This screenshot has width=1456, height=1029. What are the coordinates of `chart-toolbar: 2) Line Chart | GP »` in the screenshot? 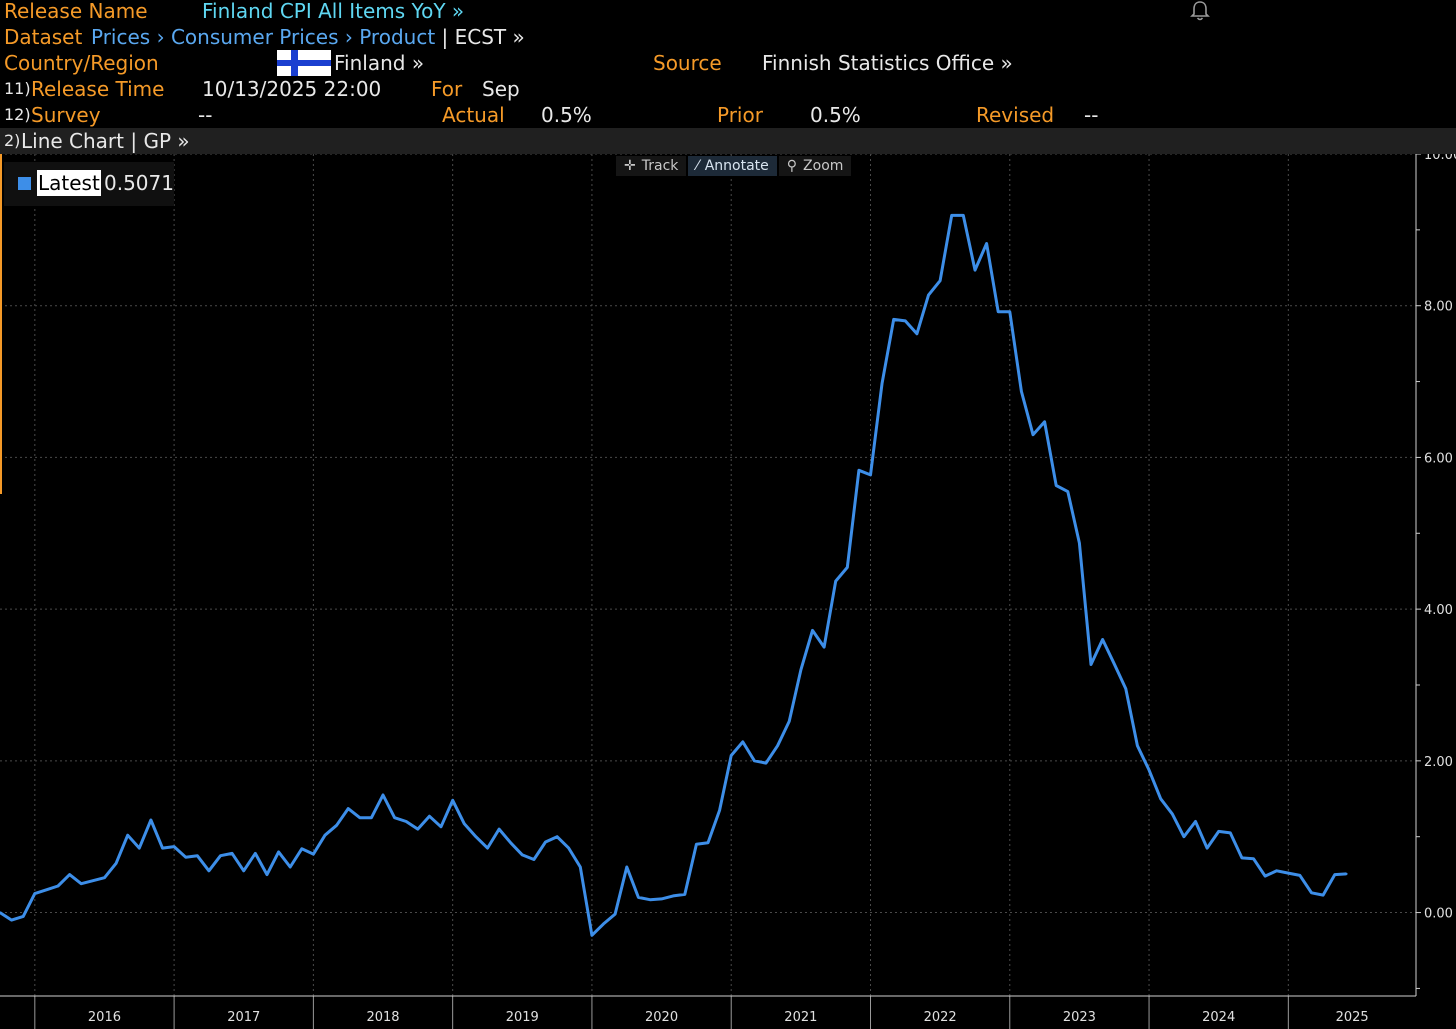 It's located at (728, 141).